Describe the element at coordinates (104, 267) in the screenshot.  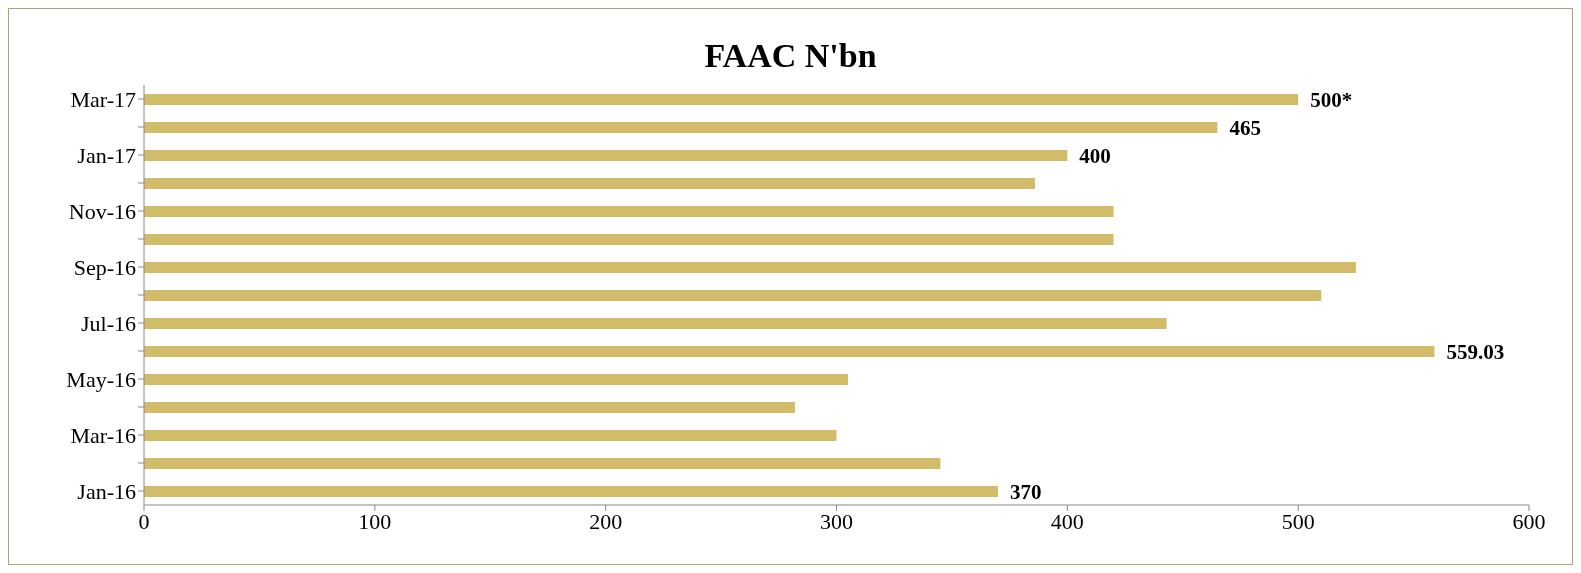
I see `y-tick-label: Sep-16` at that location.